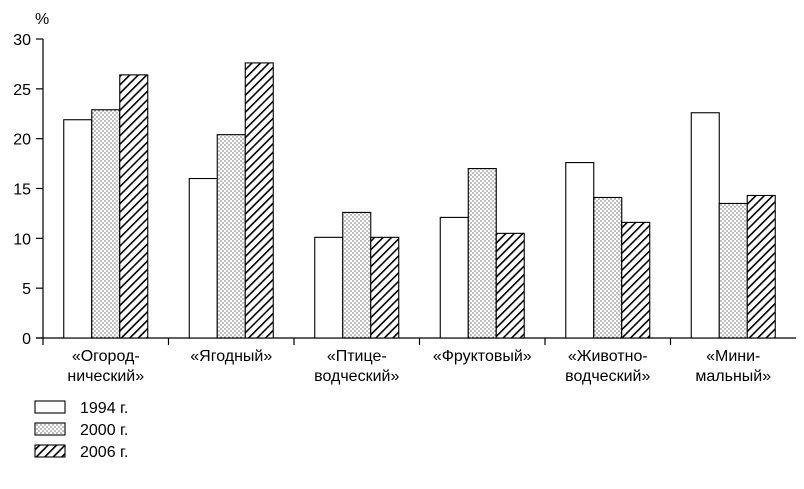  What do you see at coordinates (104, 452) in the screenshot?
I see `legend-label: 2006 г.` at bounding box center [104, 452].